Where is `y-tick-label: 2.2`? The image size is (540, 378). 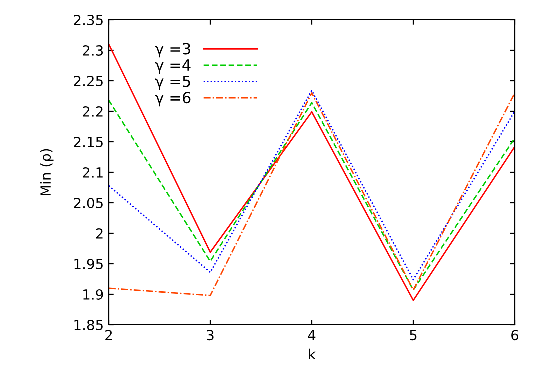
y-tick-label: 2.2 is located at coordinates (93, 111).